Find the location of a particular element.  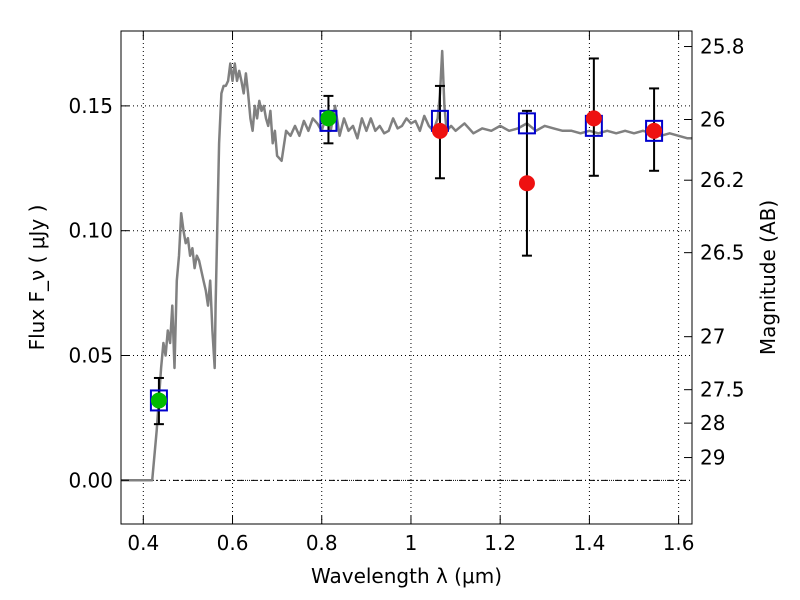

right-tick-label: 25.8 is located at coordinates (722, 47).